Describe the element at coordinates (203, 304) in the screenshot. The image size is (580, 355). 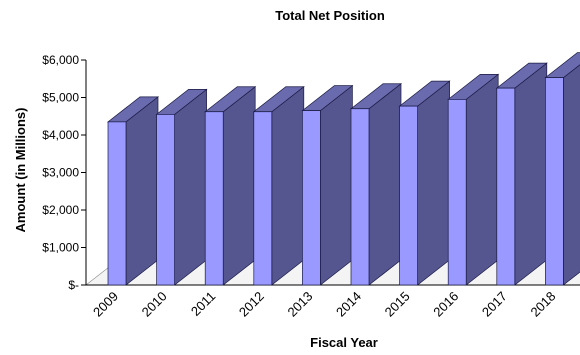
I see `x-tick-label: 2011` at that location.